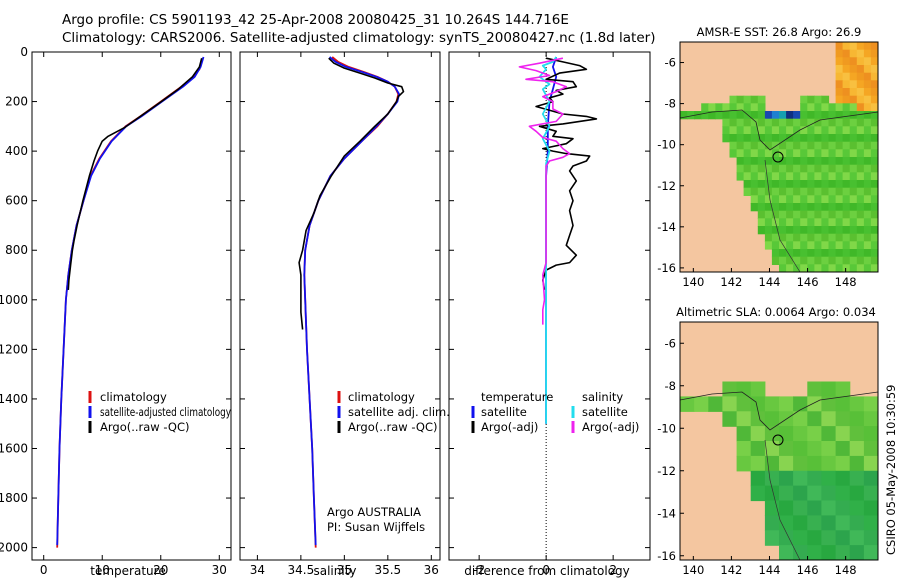  Describe the element at coordinates (14, 448) in the screenshot. I see `y-tick-label: 1600` at that location.